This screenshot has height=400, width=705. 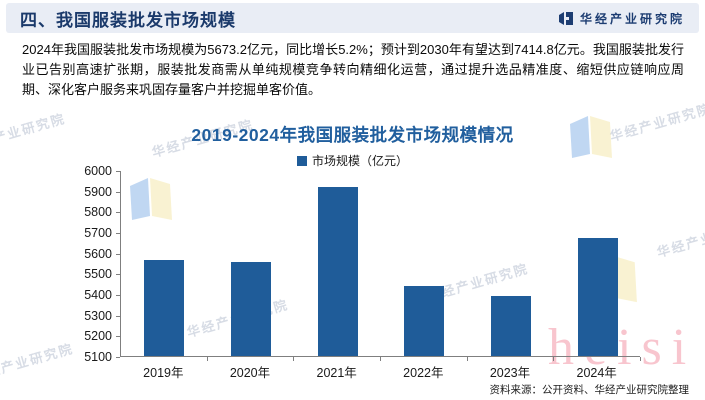 I want to click on huajing-logo-icon, so click(x=565, y=18).